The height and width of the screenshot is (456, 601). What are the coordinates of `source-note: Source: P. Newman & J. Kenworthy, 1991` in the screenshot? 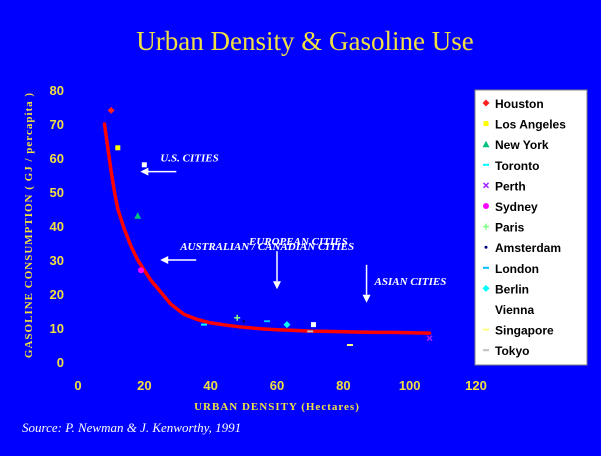 It's located at (131, 427).